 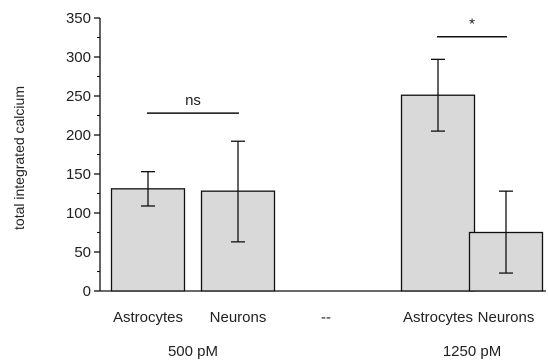 I want to click on y-tick-label: 150, so click(x=78, y=174).